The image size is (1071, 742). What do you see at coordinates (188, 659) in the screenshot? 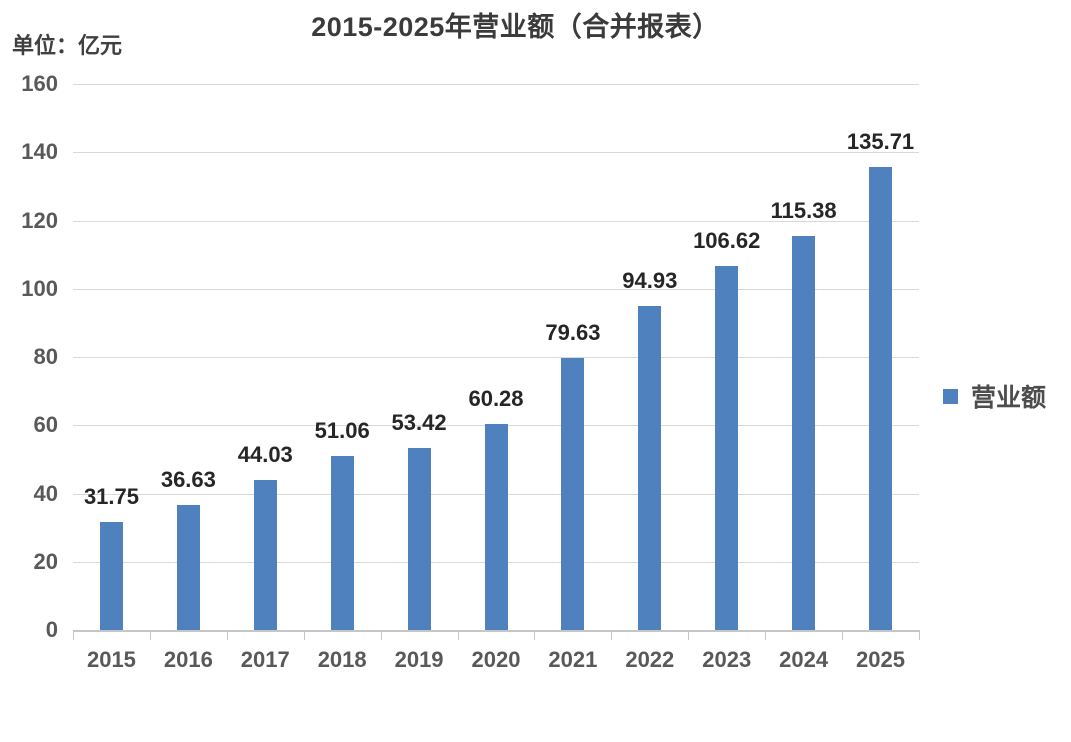
I see `x-axis-label-2016: 2016` at bounding box center [188, 659].